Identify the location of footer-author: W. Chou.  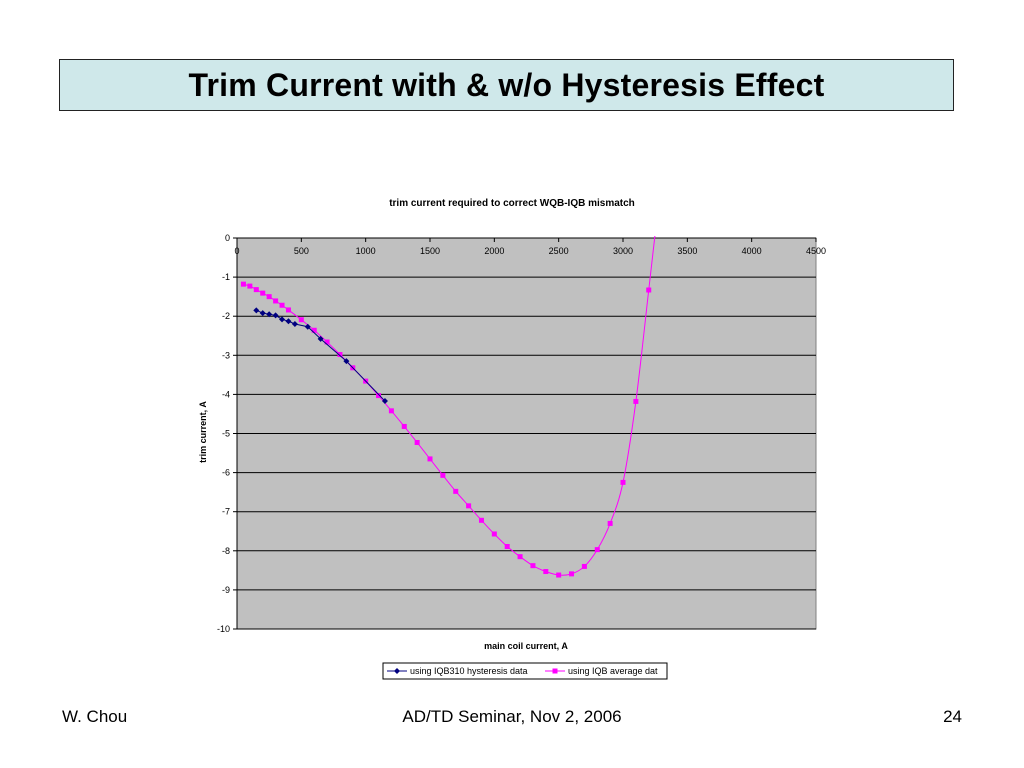
(95, 716).